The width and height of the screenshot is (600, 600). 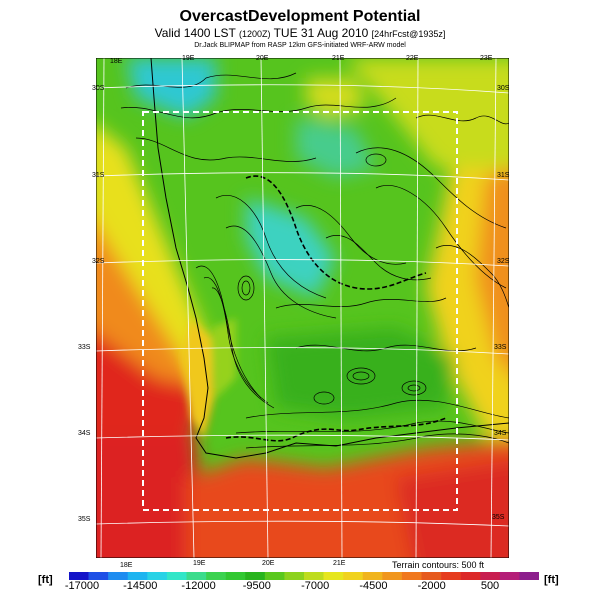 What do you see at coordinates (171, 88) in the screenshot?
I see `cyan-northwest` at bounding box center [171, 88].